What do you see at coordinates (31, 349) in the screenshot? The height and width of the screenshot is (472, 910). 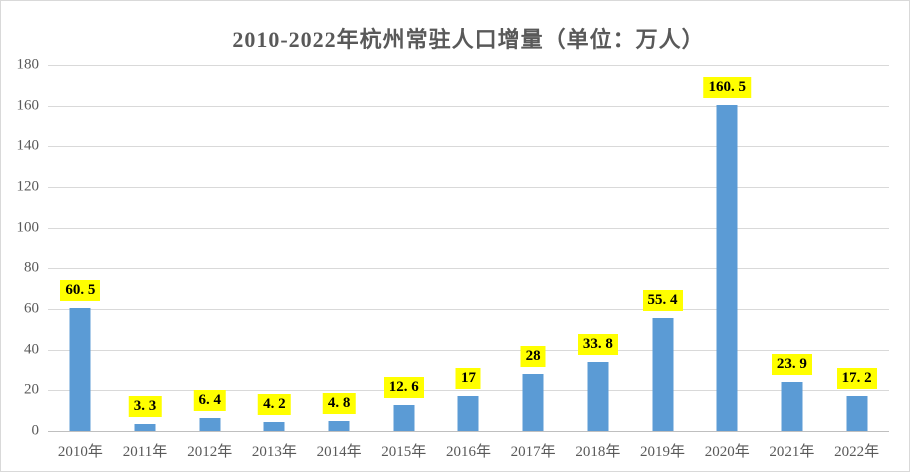 I see `y-axis-tick-label: 40` at bounding box center [31, 349].